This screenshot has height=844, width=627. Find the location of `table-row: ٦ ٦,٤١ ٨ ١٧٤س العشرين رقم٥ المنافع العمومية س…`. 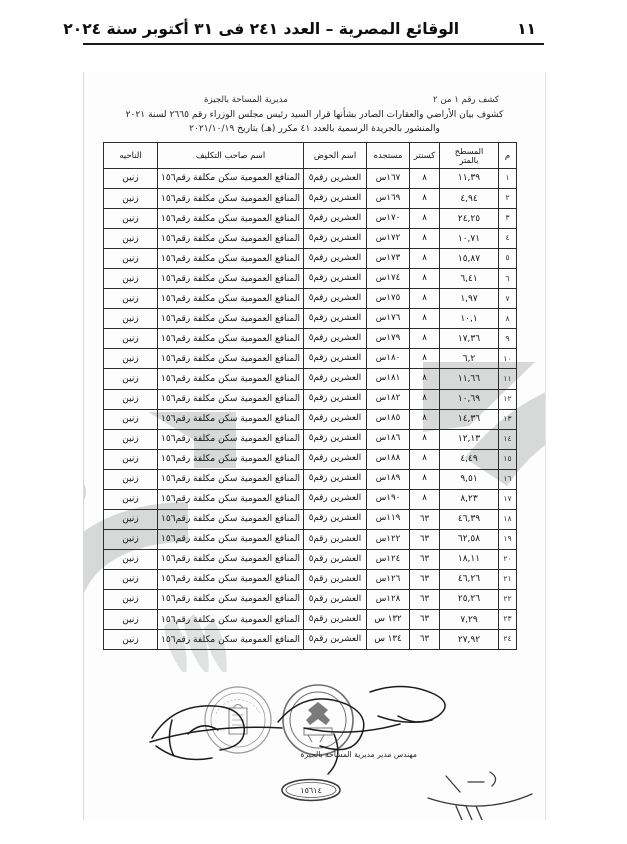

table-row: ٦ ٦,٤١ ٨ ١٧٤س العشرين رقم٥ المنافع العمومية س… is located at coordinates (310, 279).